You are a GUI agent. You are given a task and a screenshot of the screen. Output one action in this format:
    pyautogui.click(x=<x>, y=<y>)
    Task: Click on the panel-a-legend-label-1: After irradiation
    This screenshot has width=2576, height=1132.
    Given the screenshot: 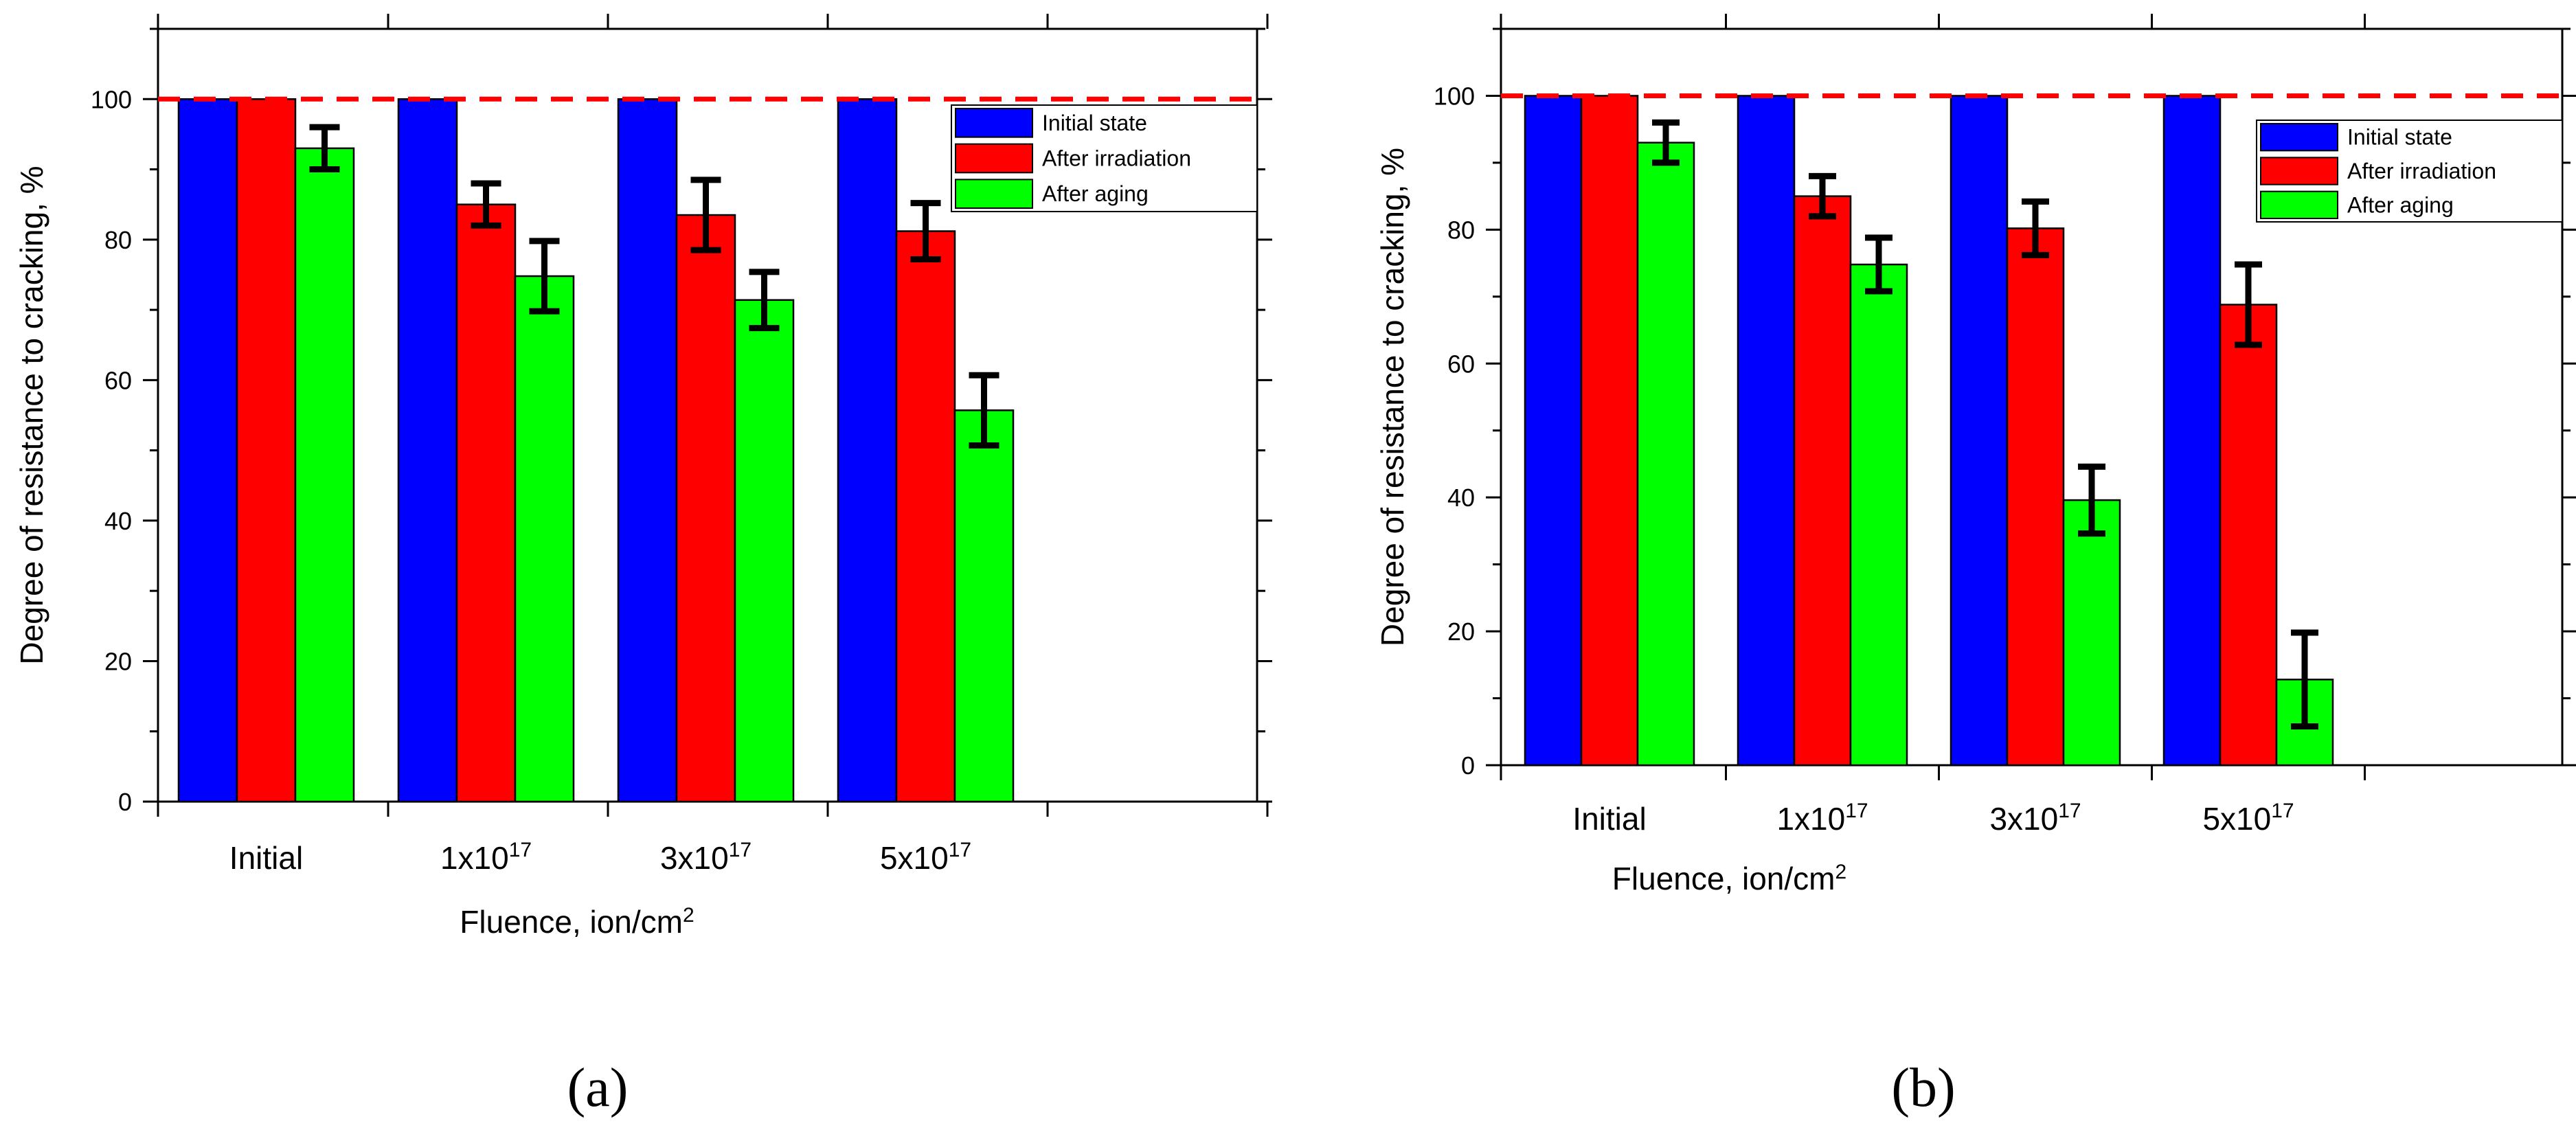 What is the action you would take?
    pyautogui.click(x=1116, y=158)
    